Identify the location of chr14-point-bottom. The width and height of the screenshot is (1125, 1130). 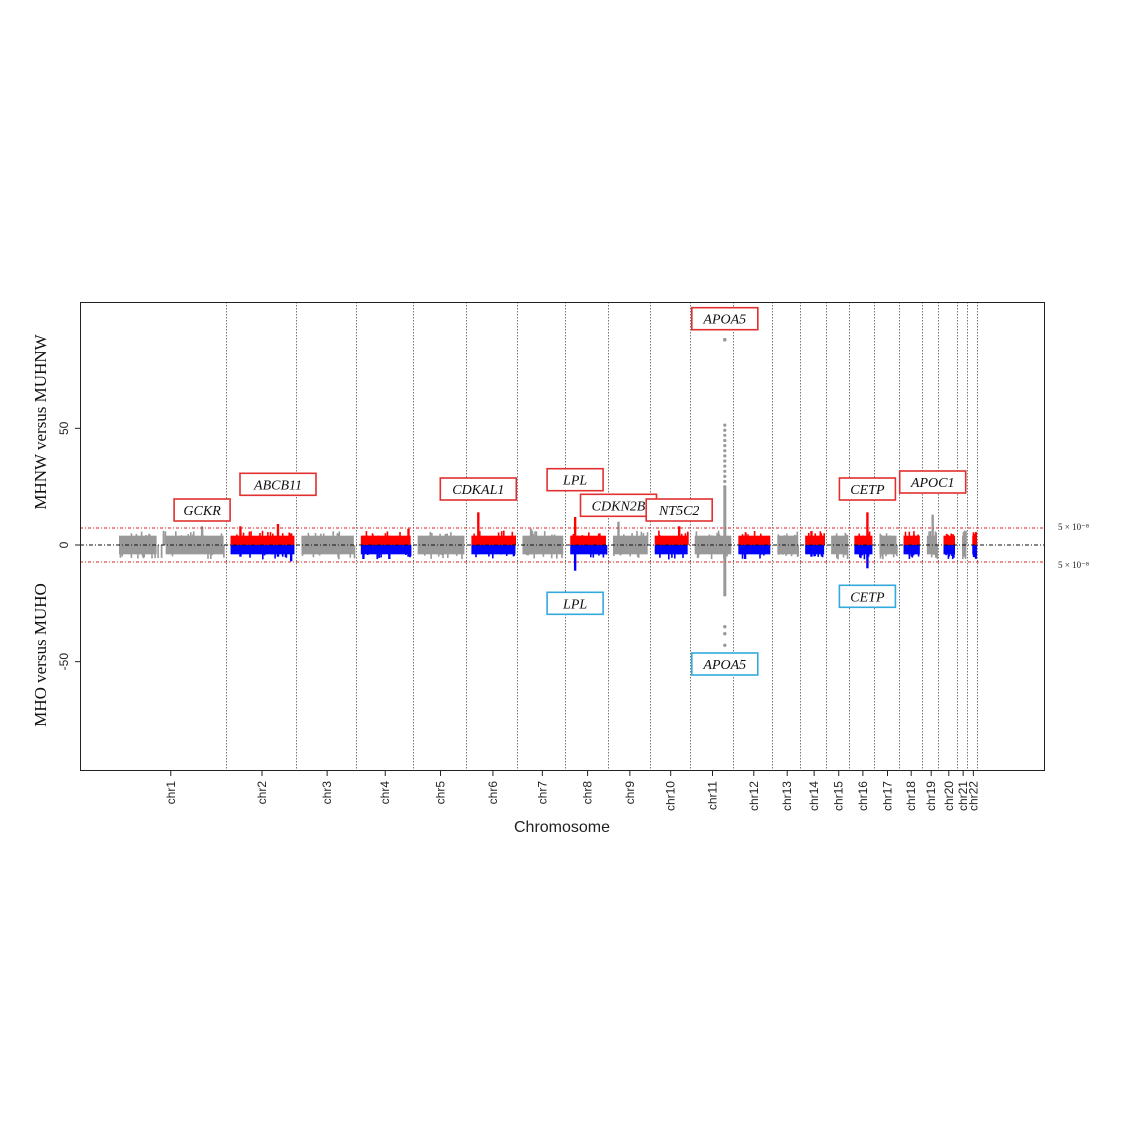
(814, 551).